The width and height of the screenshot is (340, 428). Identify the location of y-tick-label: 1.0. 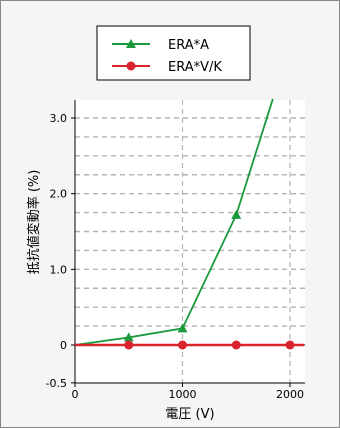
(59, 269).